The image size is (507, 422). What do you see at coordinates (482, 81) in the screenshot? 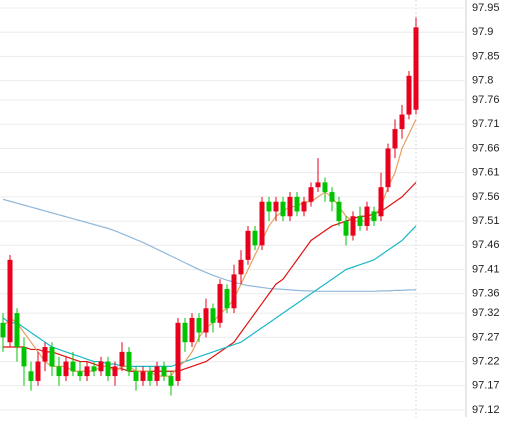
I see `y-tick-label: 97.8` at bounding box center [482, 81].